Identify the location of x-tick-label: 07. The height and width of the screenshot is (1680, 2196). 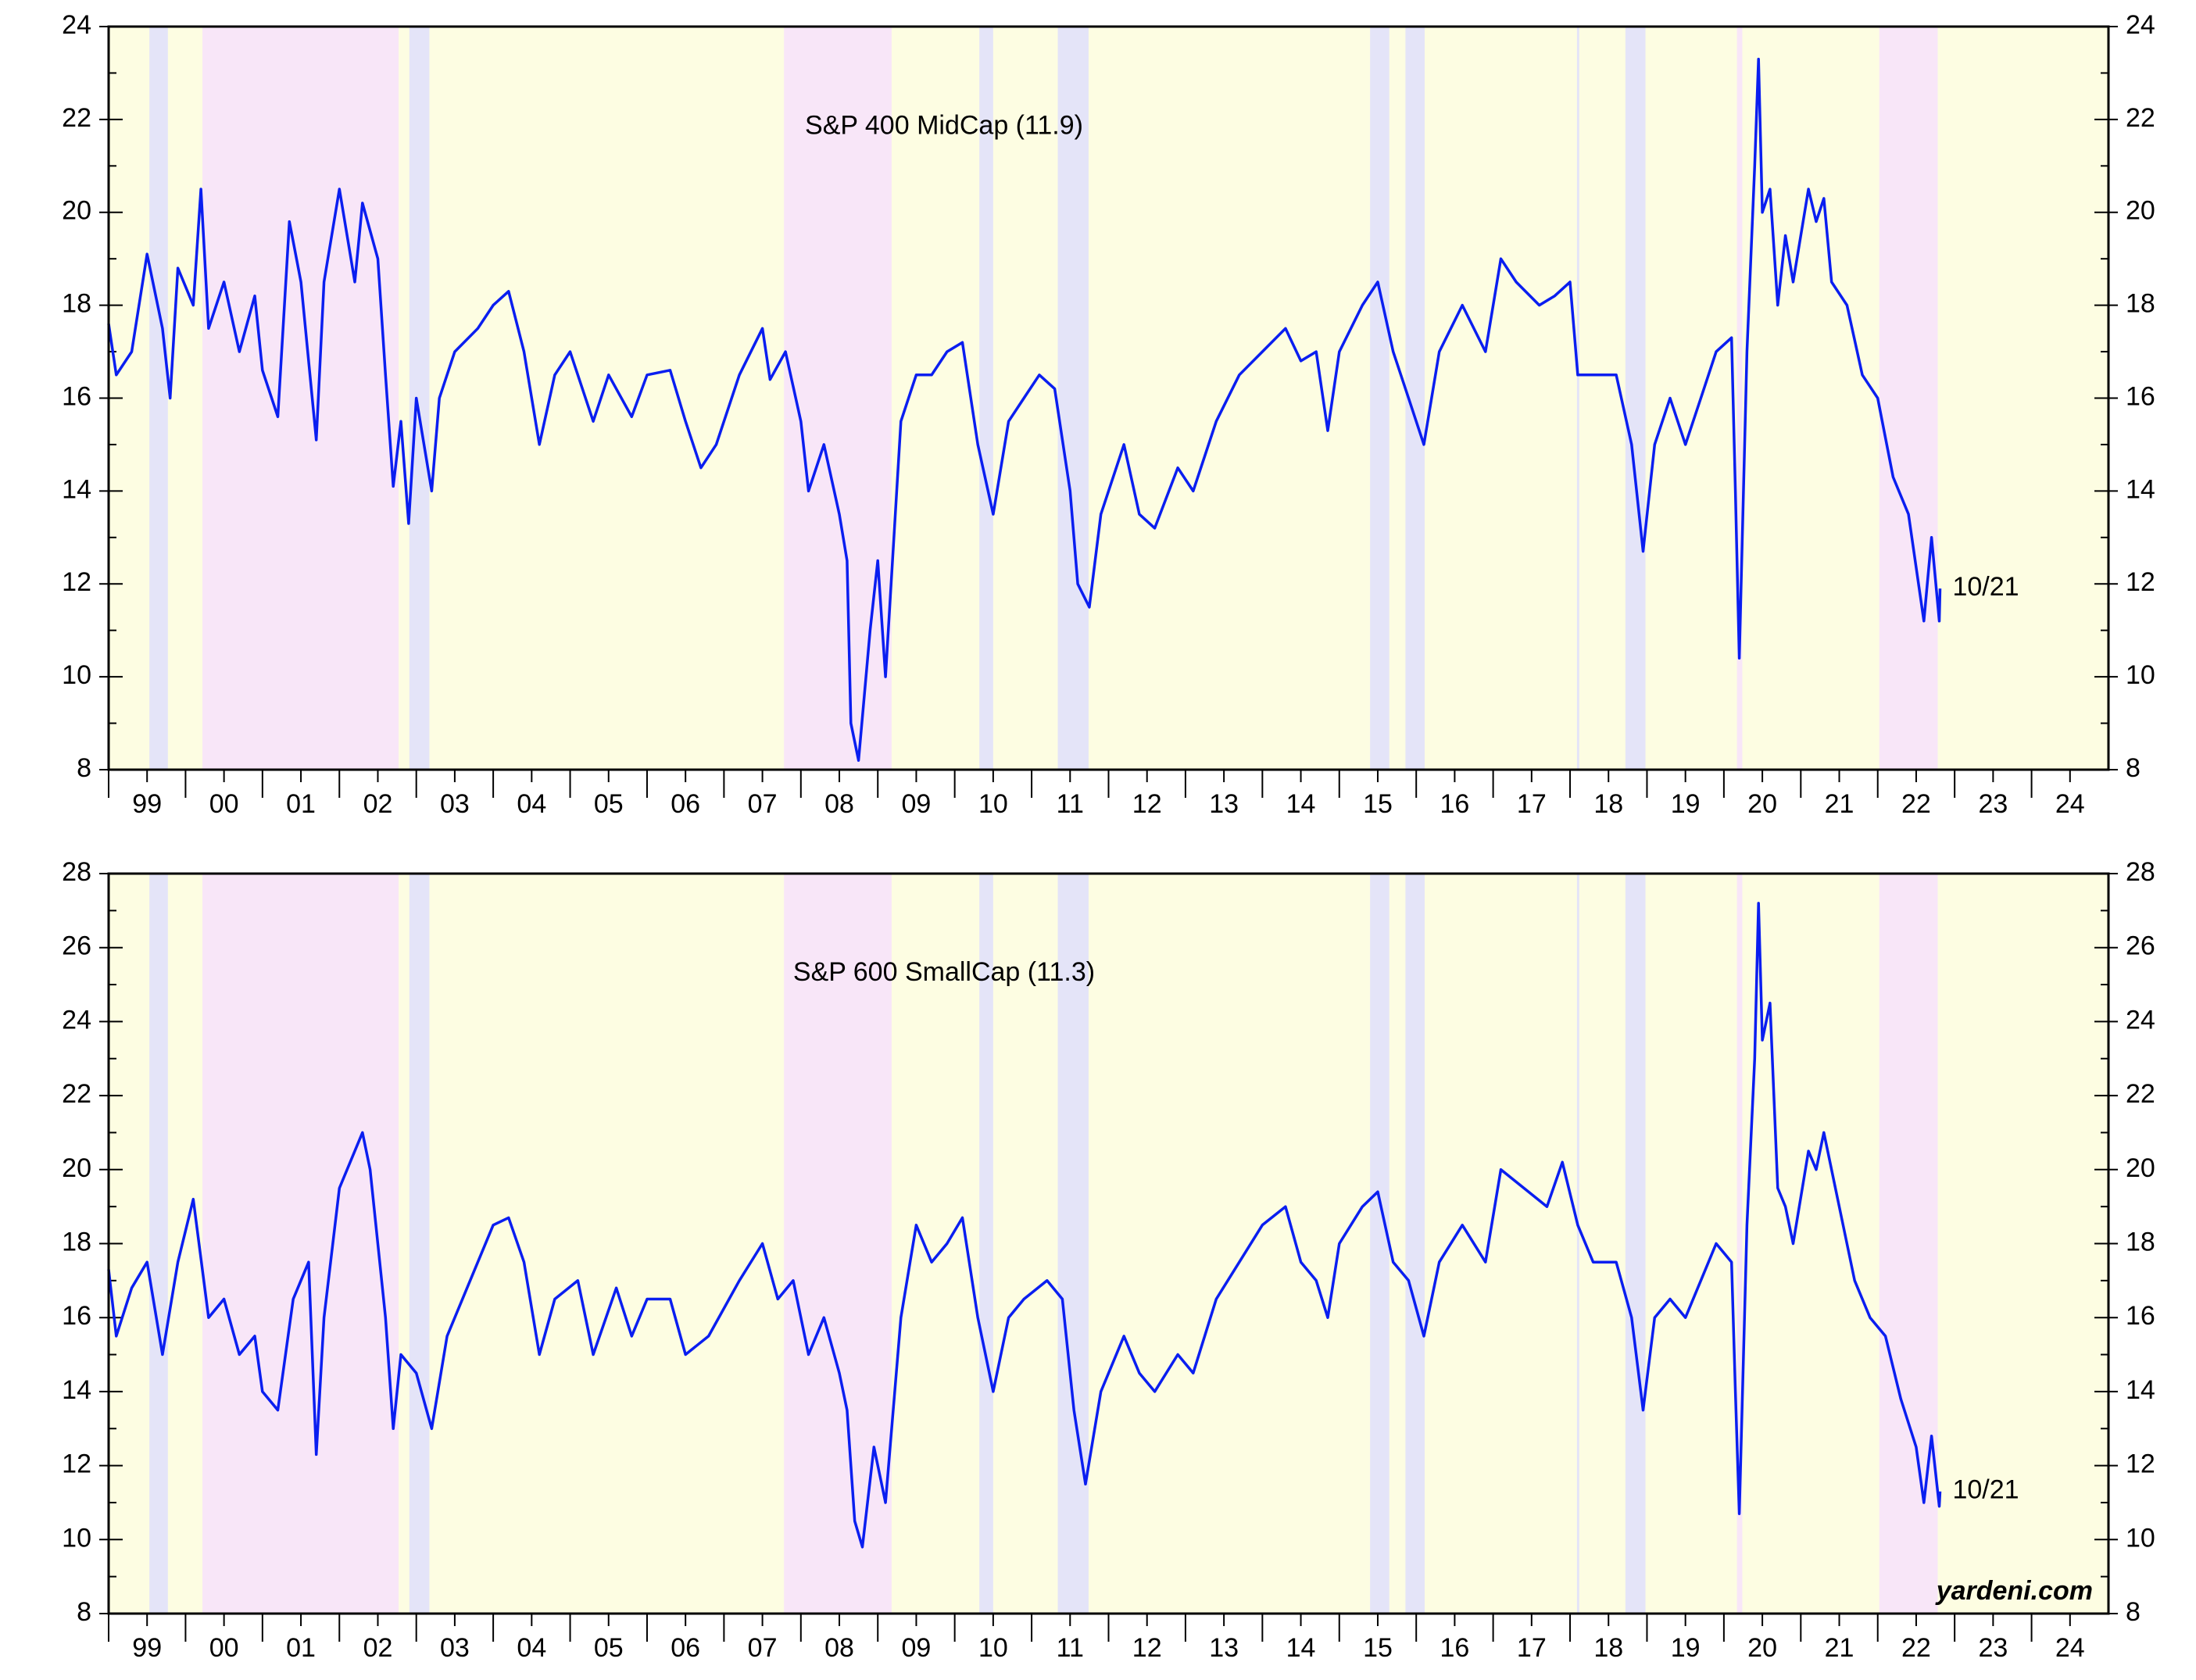
(763, 1648).